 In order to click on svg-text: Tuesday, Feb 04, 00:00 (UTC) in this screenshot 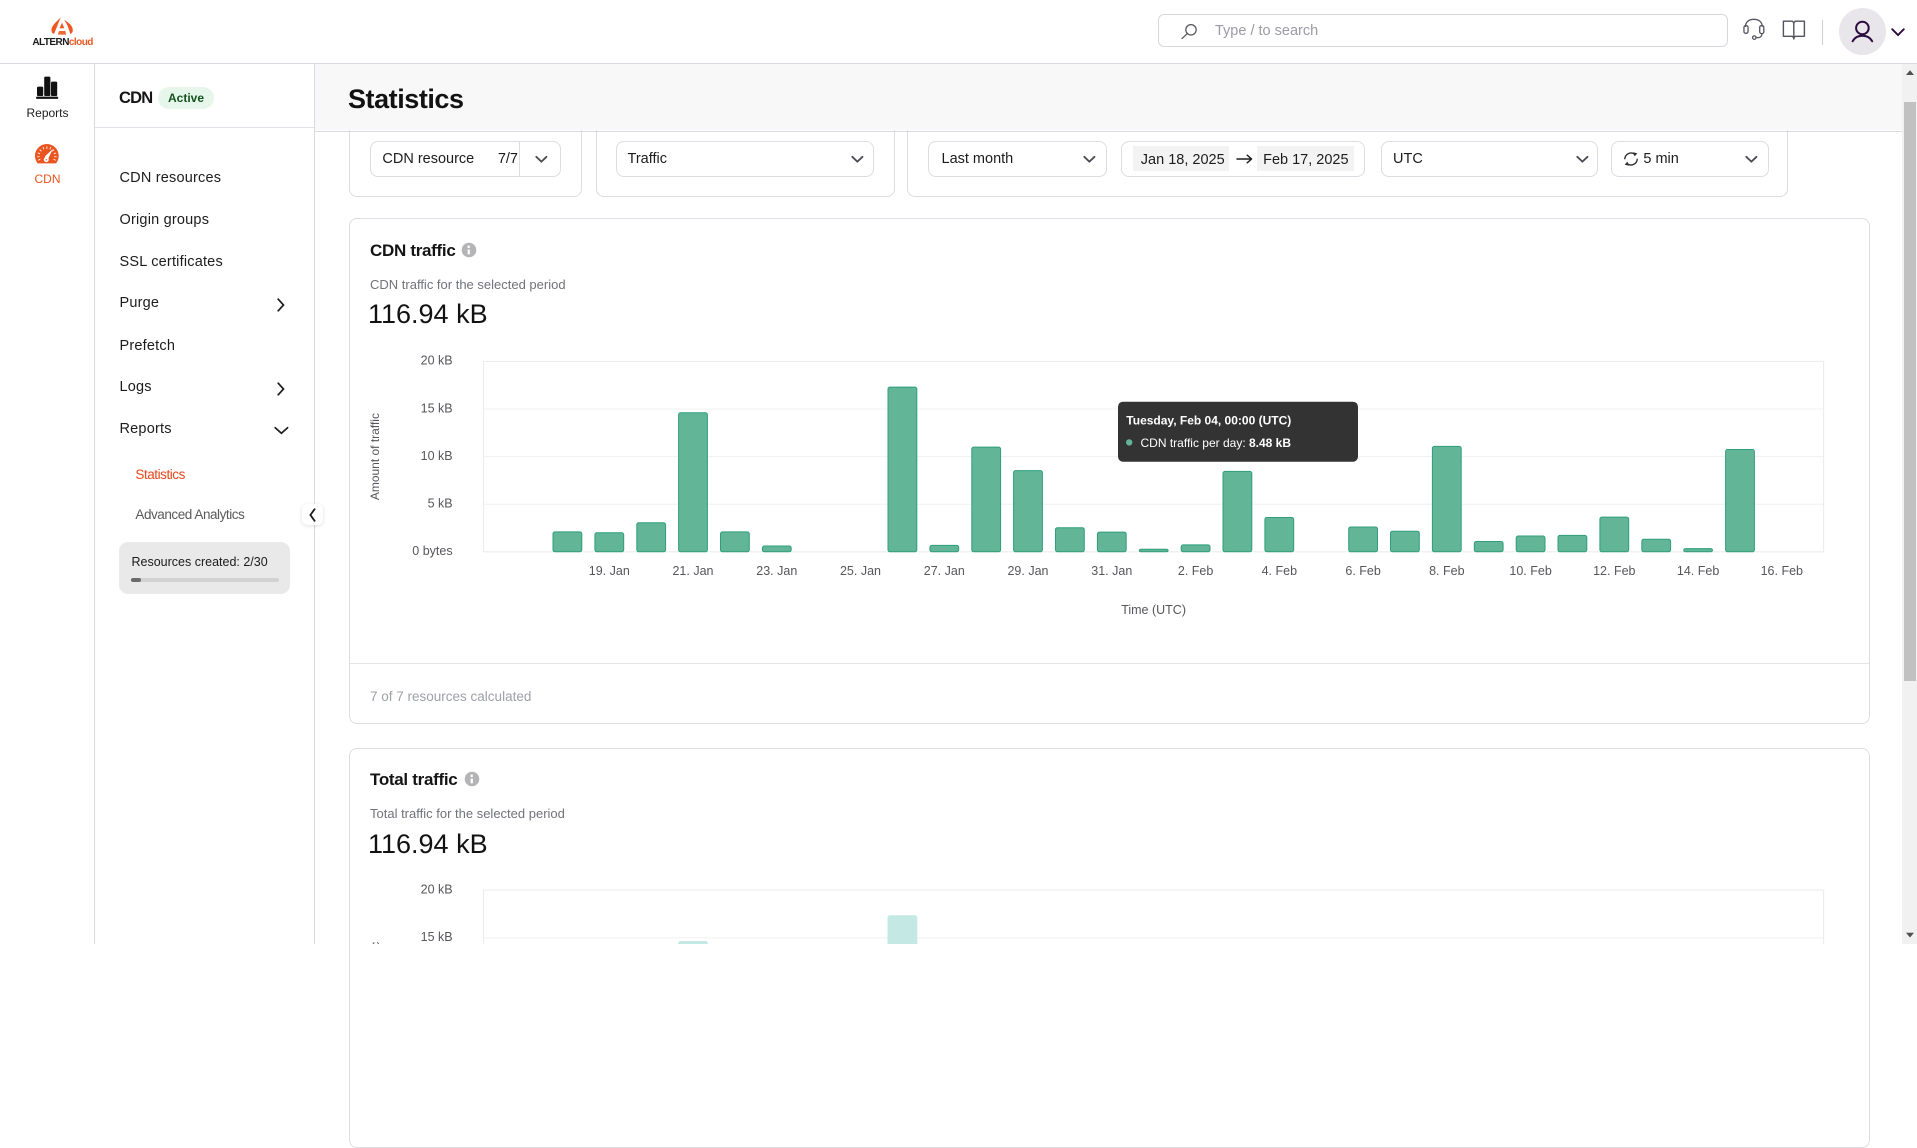, I will do `click(1208, 421)`.